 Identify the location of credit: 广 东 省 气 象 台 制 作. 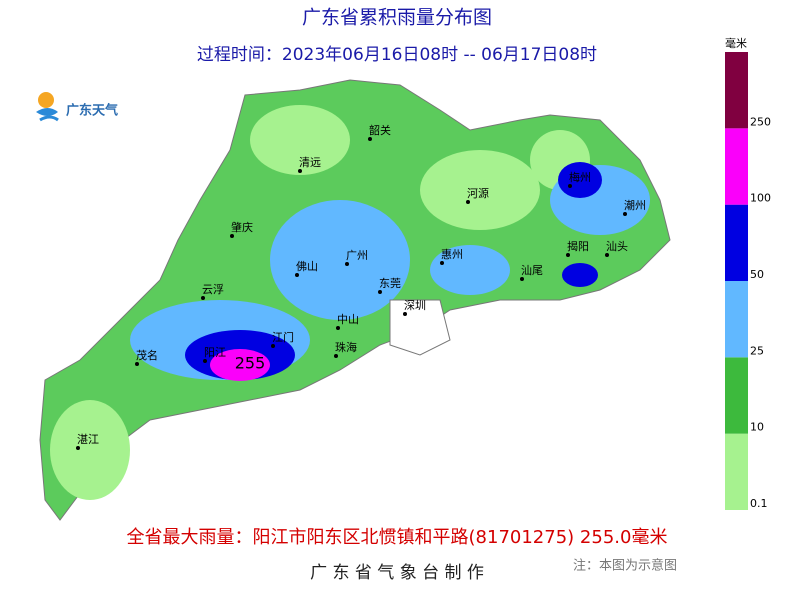
(397, 573).